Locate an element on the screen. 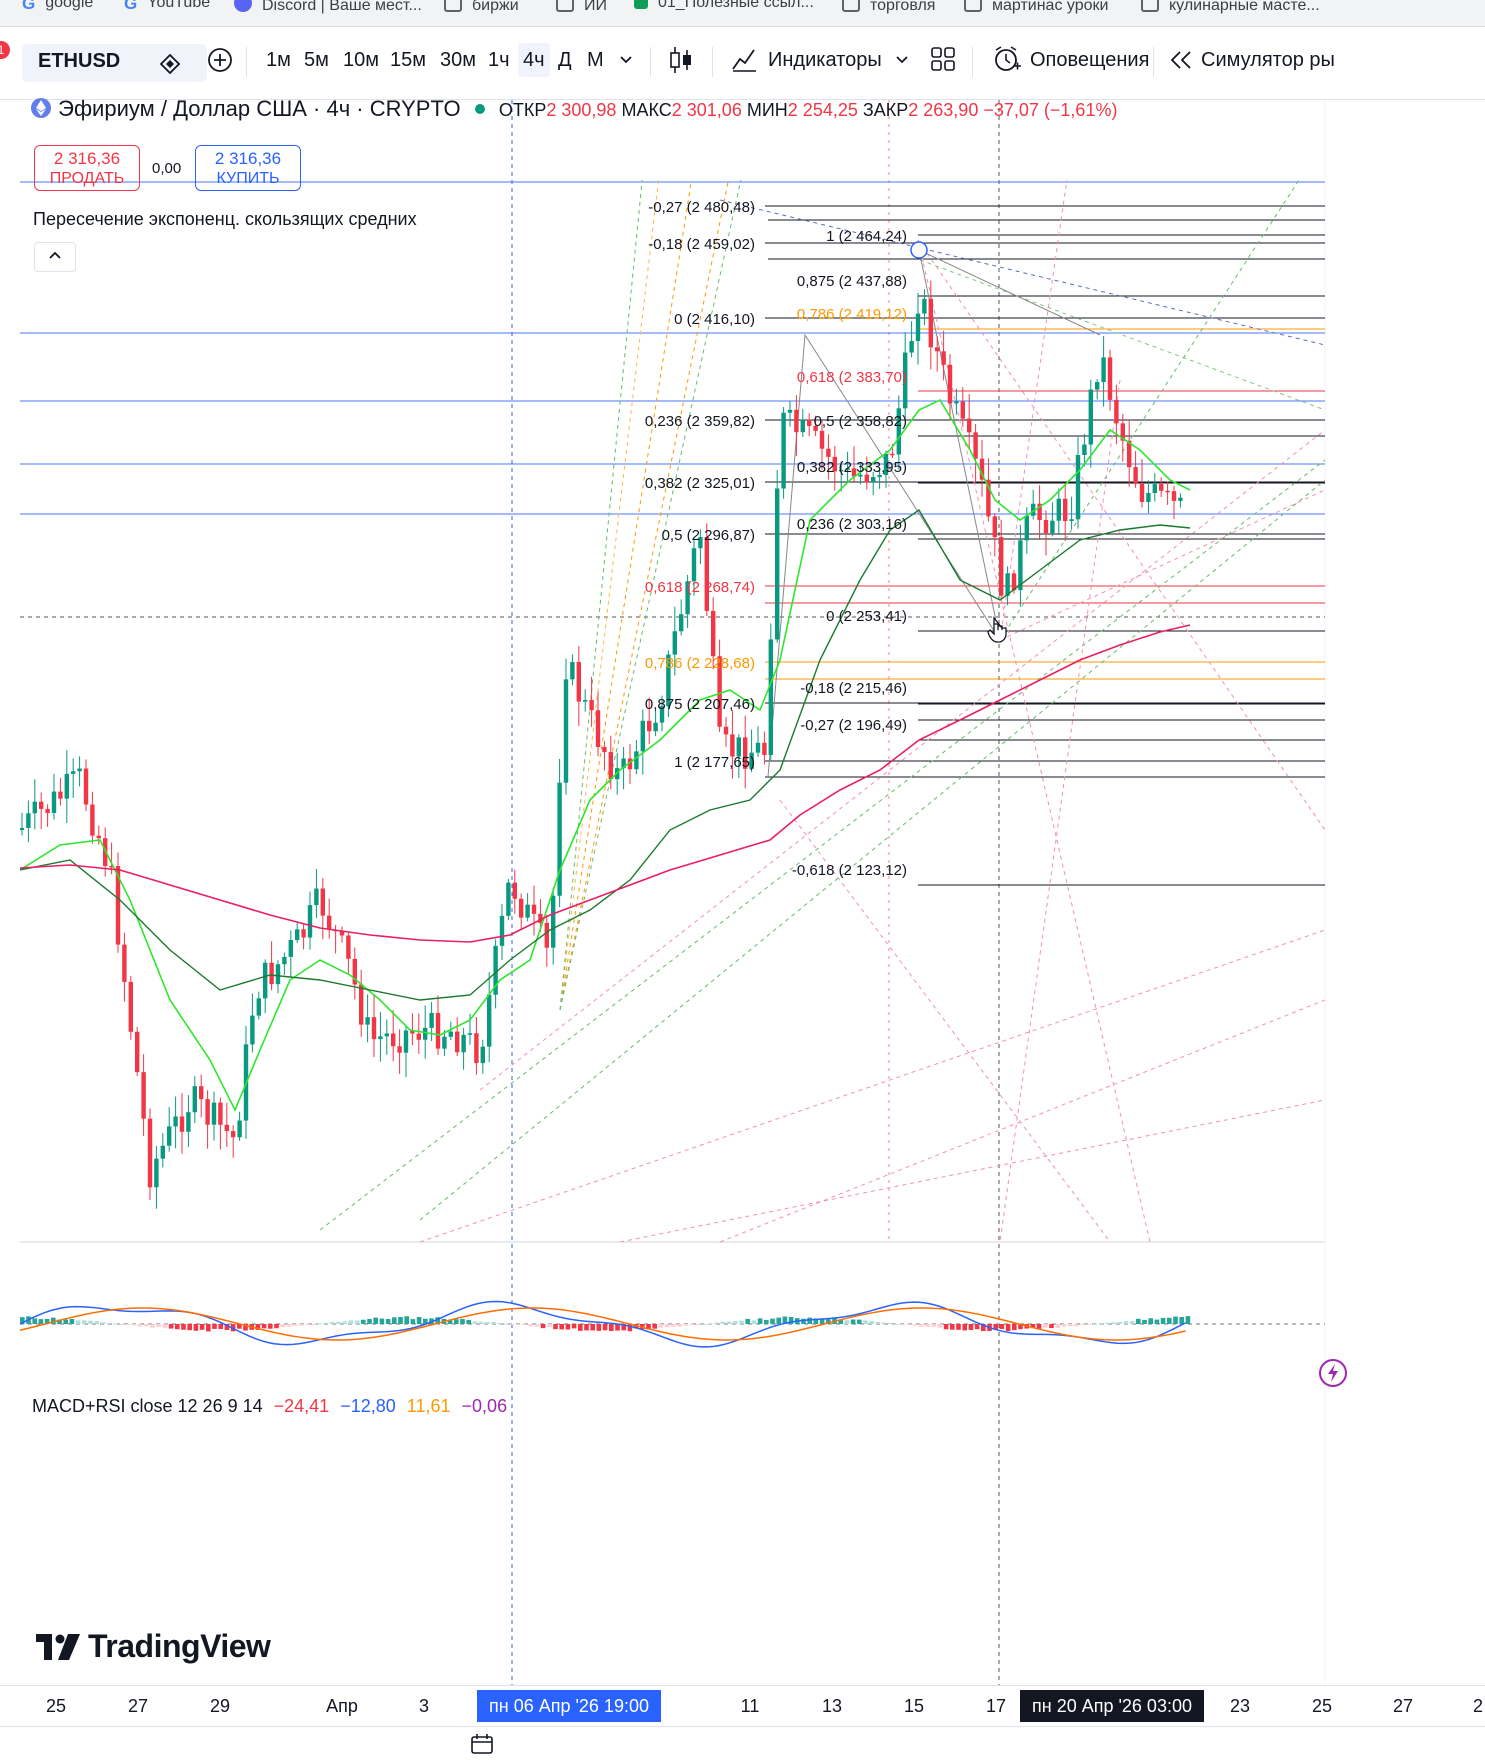 The image size is (1485, 1760). candles-chart-type-icon is located at coordinates (681, 60).